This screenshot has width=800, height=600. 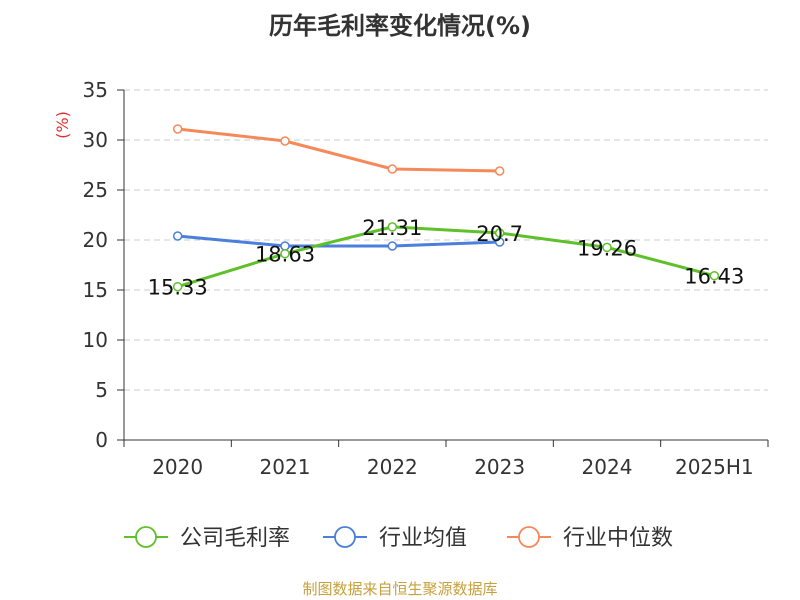 I want to click on data-label: 21.31, so click(x=392, y=228).